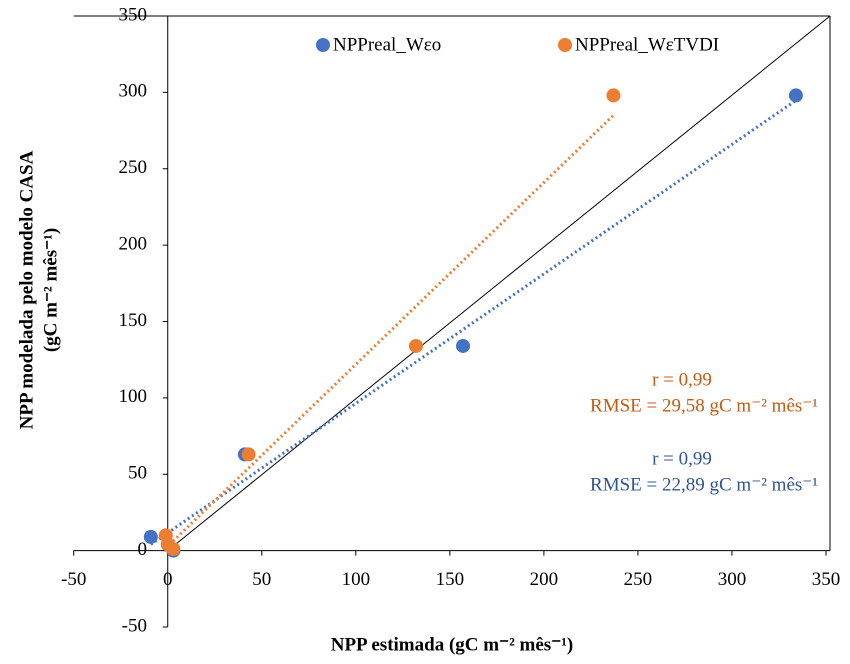  Describe the element at coordinates (134, 625) in the screenshot. I see `y-tick-label: -50` at that location.